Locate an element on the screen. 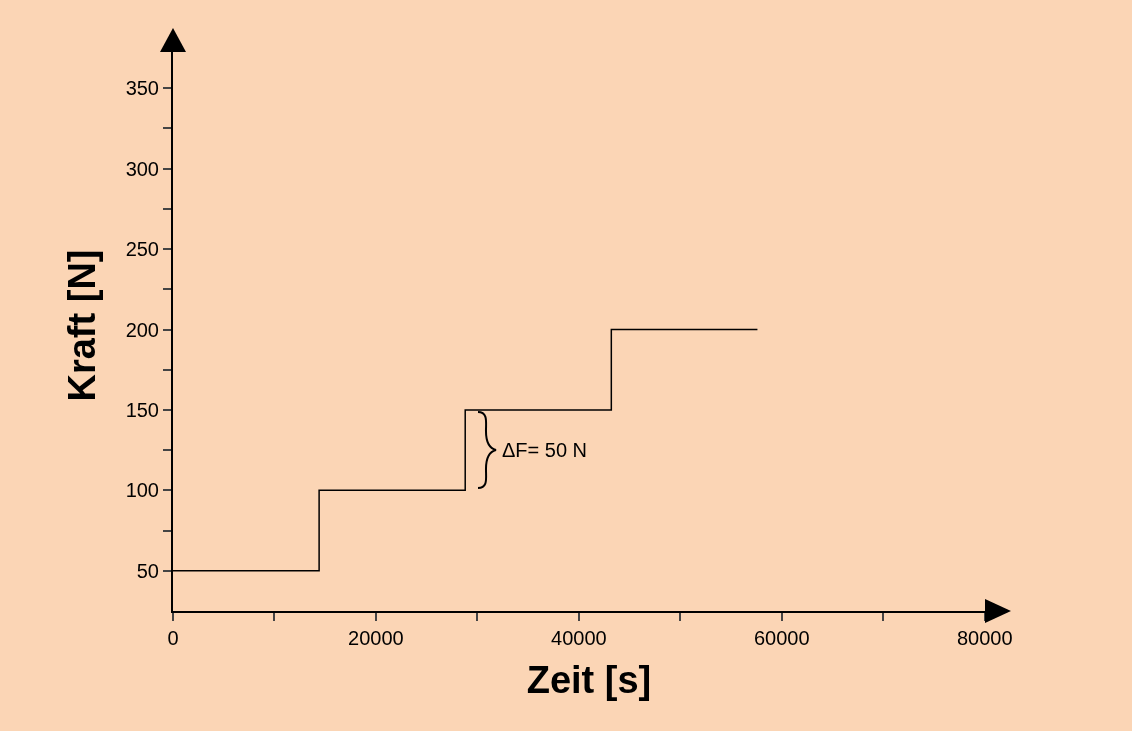 The image size is (1132, 731). y-tick-label: 350 is located at coordinates (142, 88).